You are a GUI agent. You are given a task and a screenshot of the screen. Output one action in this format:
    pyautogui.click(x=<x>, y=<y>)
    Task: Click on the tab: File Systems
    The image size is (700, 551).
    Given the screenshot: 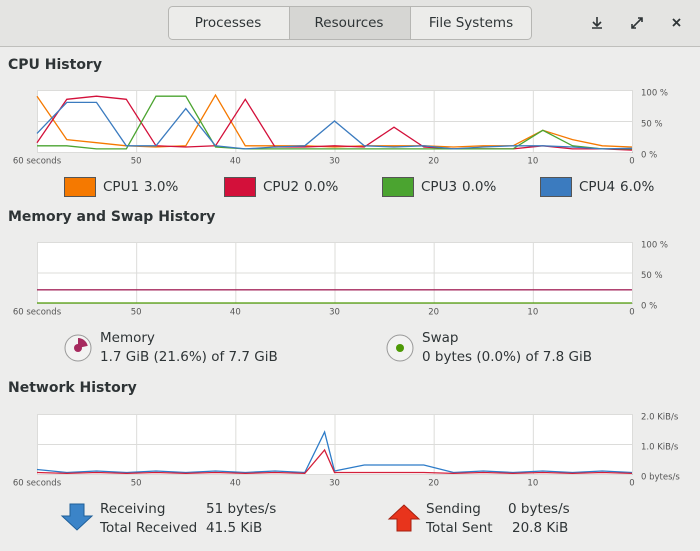 What is the action you would take?
    pyautogui.click(x=471, y=23)
    